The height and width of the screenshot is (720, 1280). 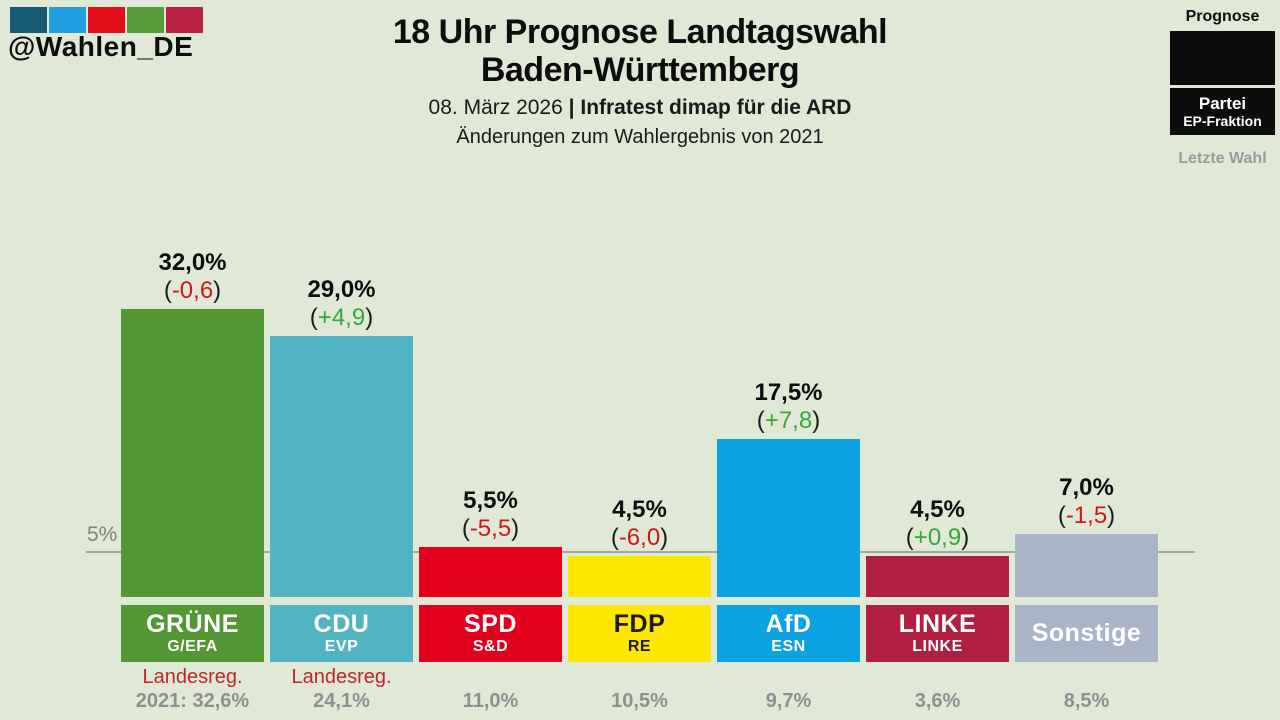 I want to click on party-name: AfD, so click(x=788, y=624).